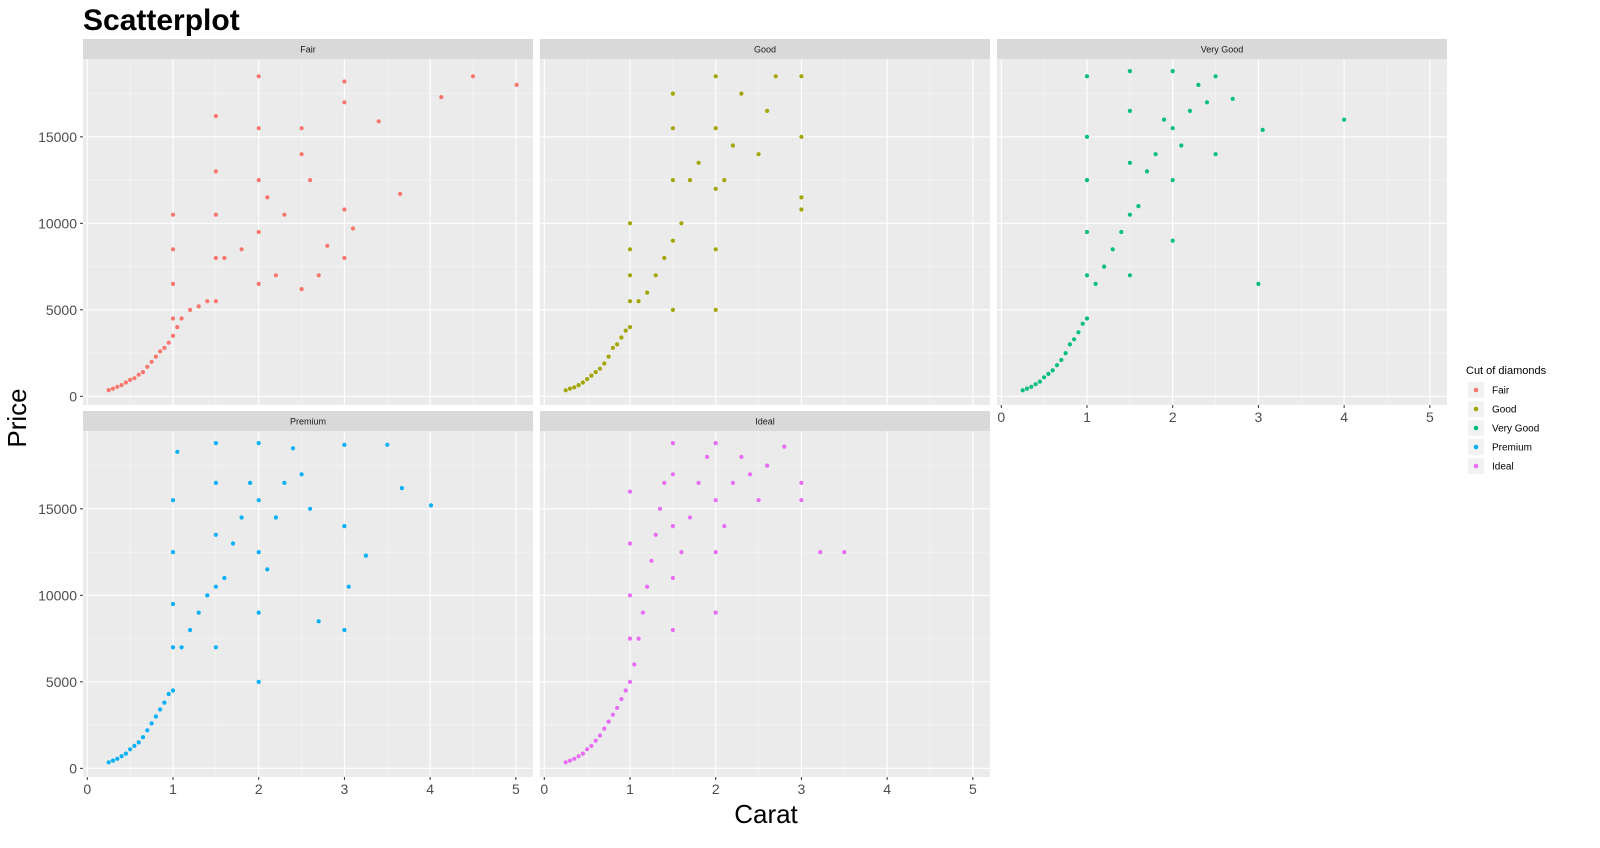 The image size is (1600, 848). I want to click on x-axis-title: Carat, so click(766, 814).